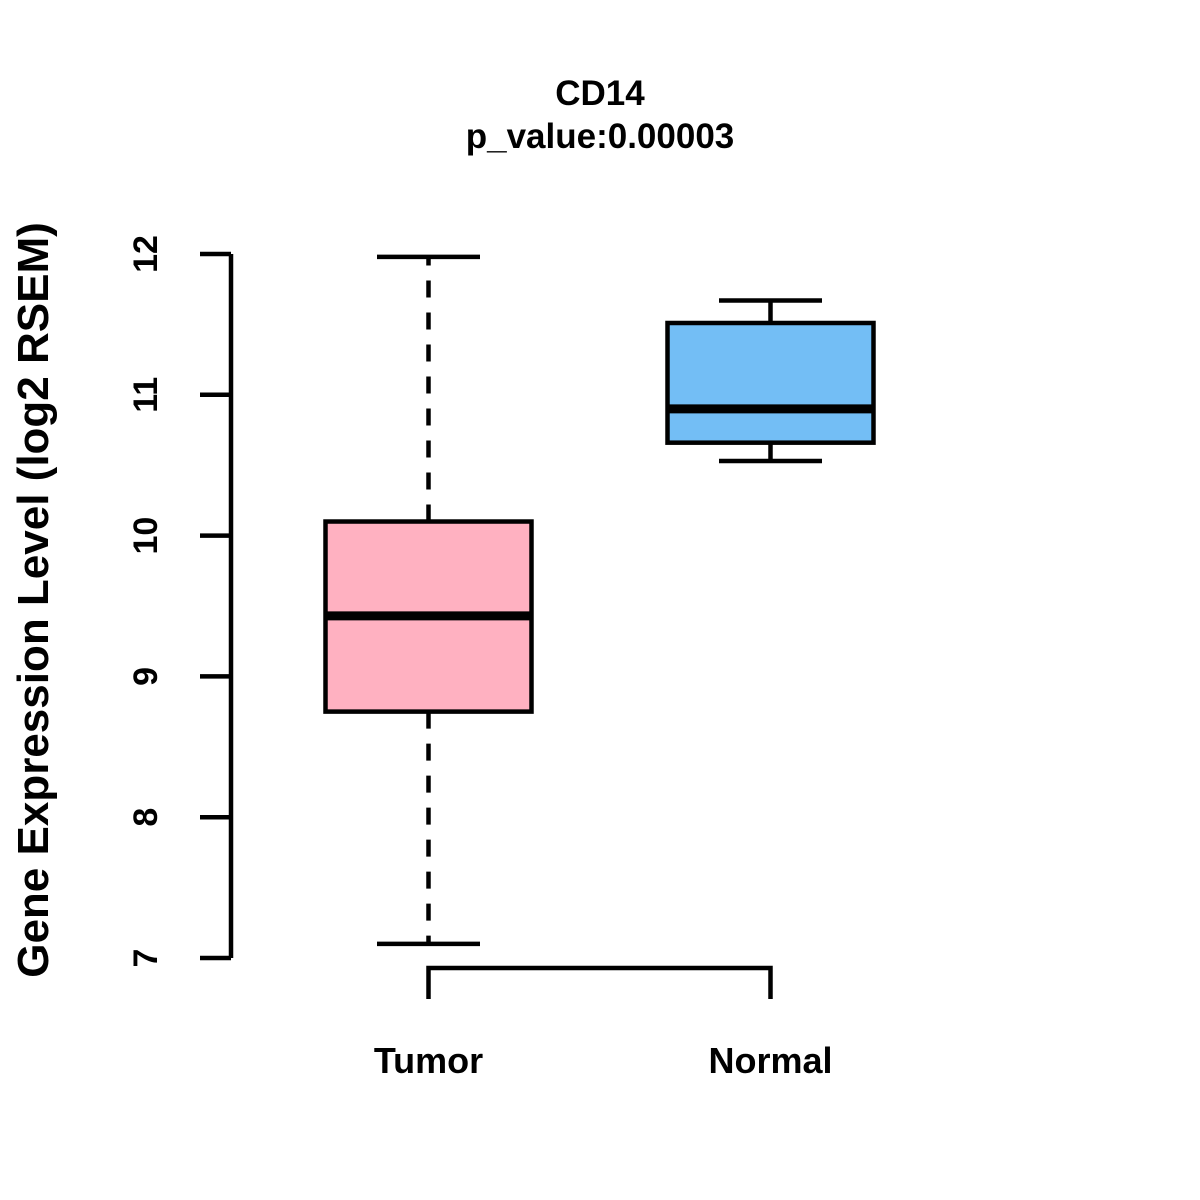 This screenshot has height=1200, width=1200. What do you see at coordinates (599, 982) in the screenshot?
I see `x-axis-bracket` at bounding box center [599, 982].